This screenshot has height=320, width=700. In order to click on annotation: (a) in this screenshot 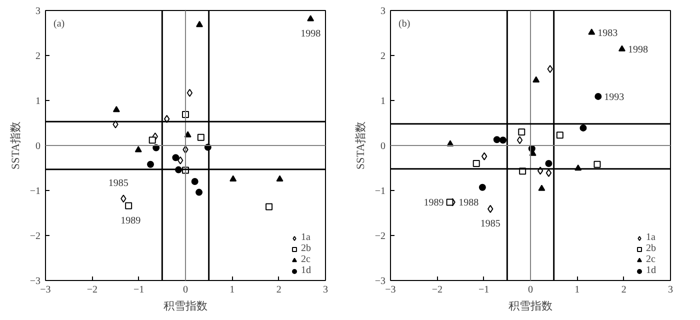, I will do `click(59, 24)`.